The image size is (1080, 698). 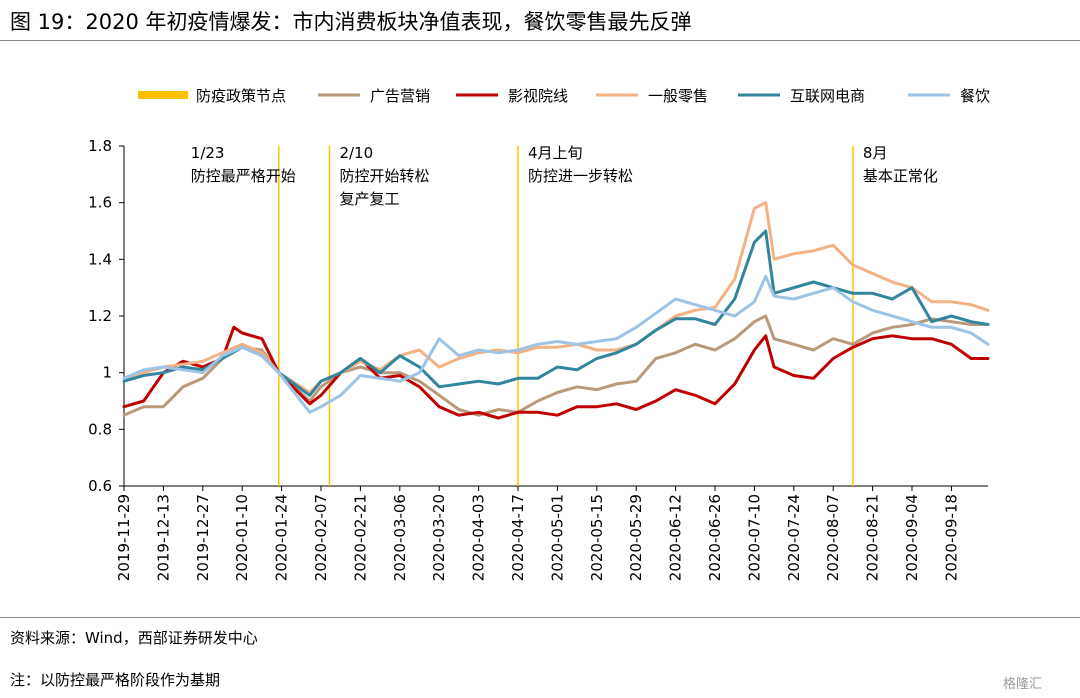 I want to click on y-tick-label: 1.6, so click(x=100, y=203).